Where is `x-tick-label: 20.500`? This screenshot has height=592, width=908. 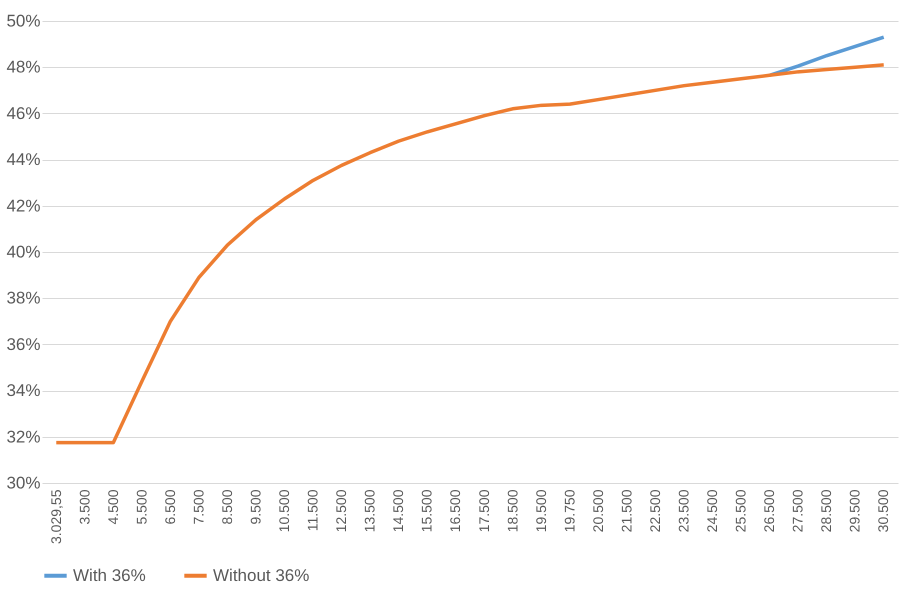
x-tick-label: 20.500 is located at coordinates (598, 510).